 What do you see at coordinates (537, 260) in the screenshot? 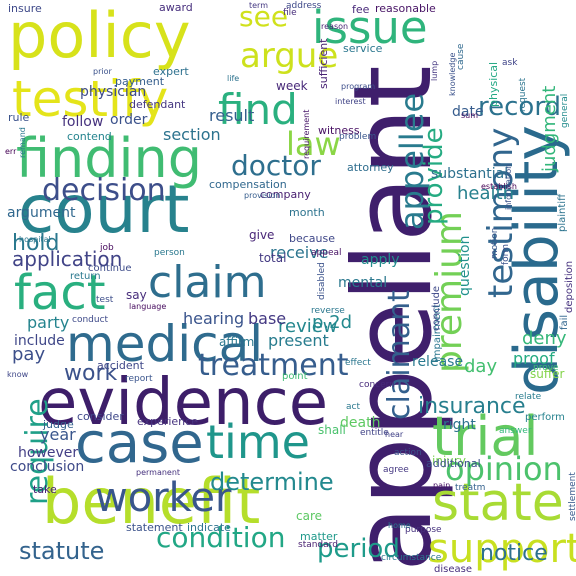
I see `word-disability: disability` at bounding box center [537, 260].